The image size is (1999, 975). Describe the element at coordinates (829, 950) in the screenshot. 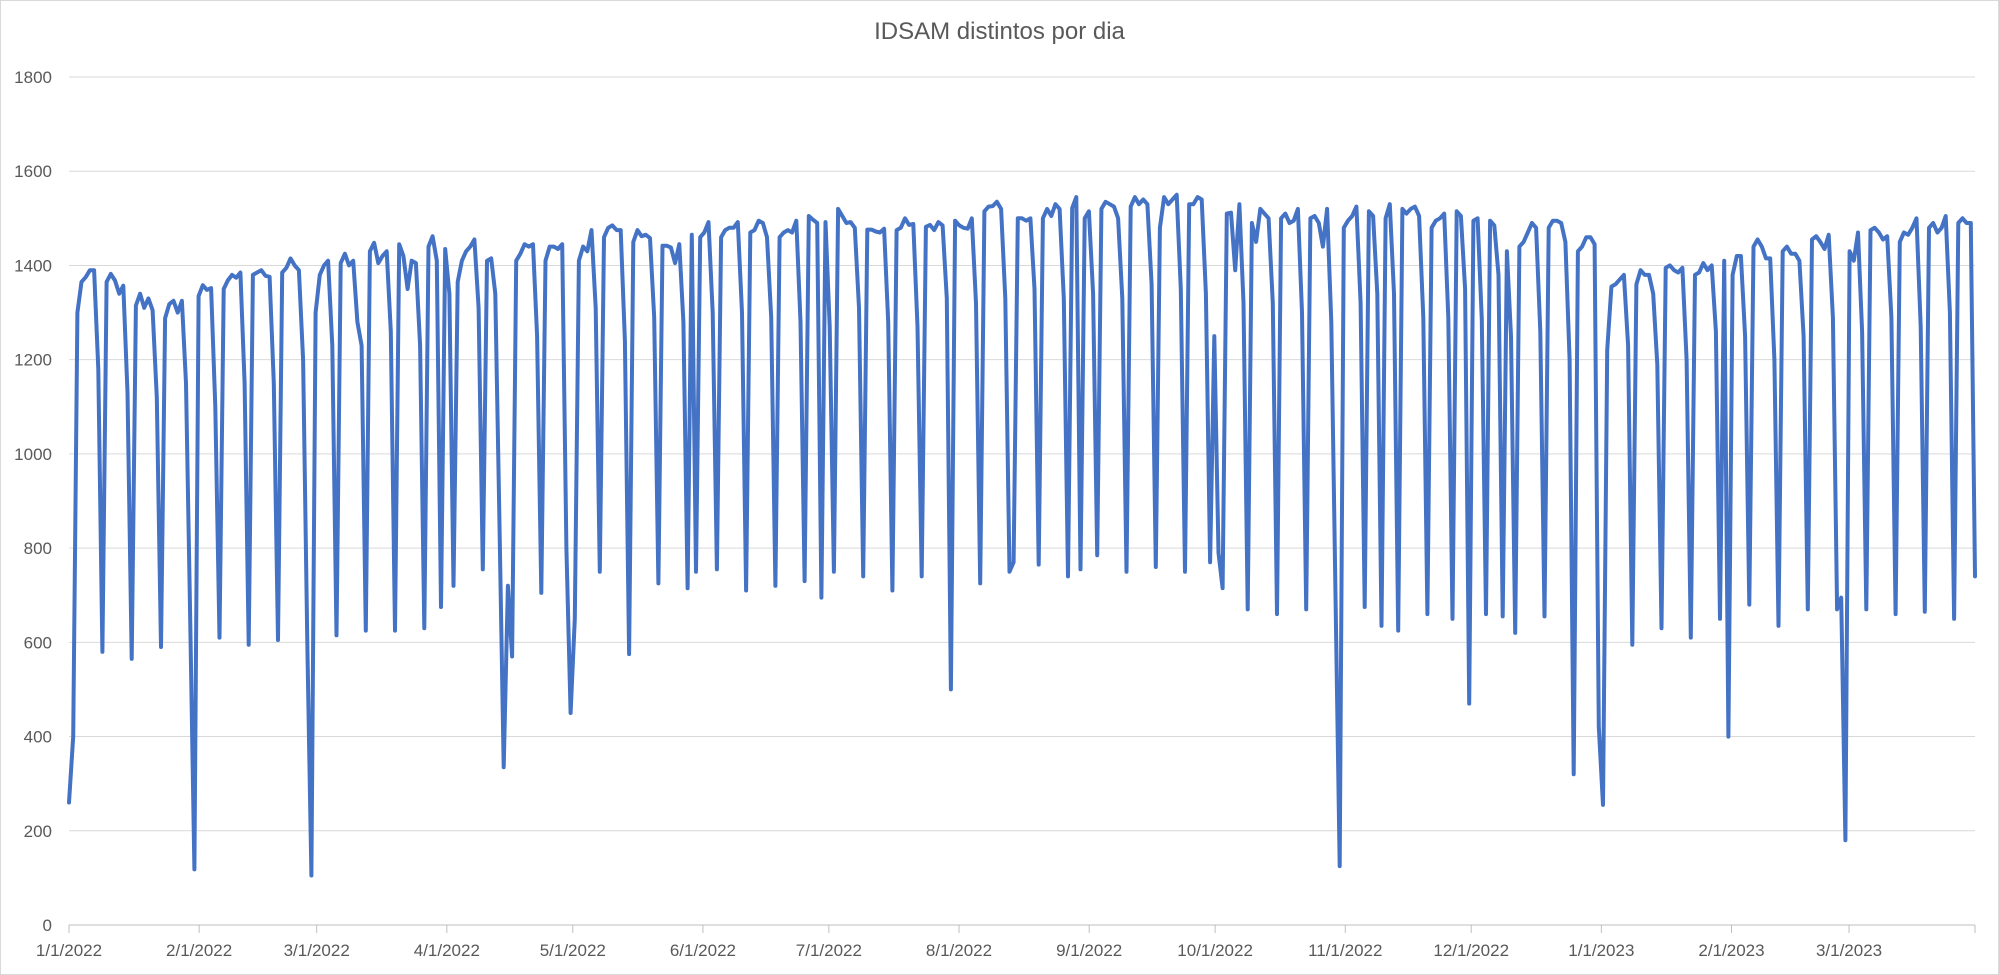

I see `x-tick-label: 7/1/2022` at that location.